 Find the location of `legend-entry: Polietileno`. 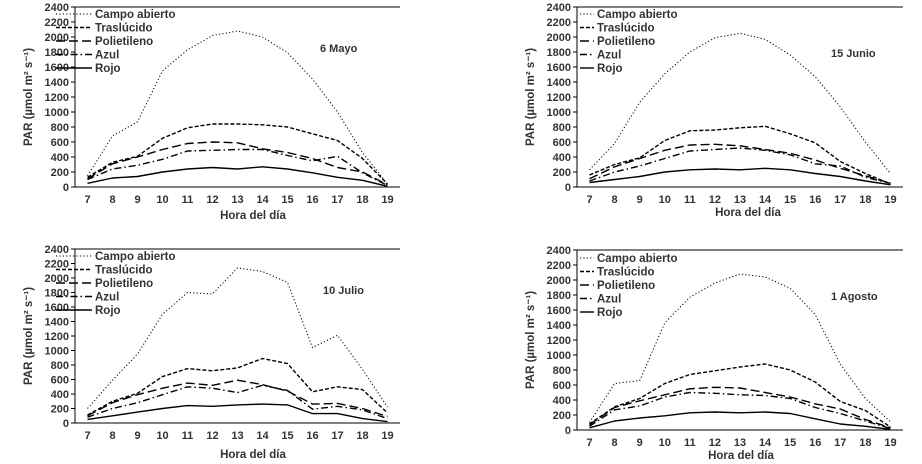

legend-entry: Polietileno is located at coordinates (124, 284).